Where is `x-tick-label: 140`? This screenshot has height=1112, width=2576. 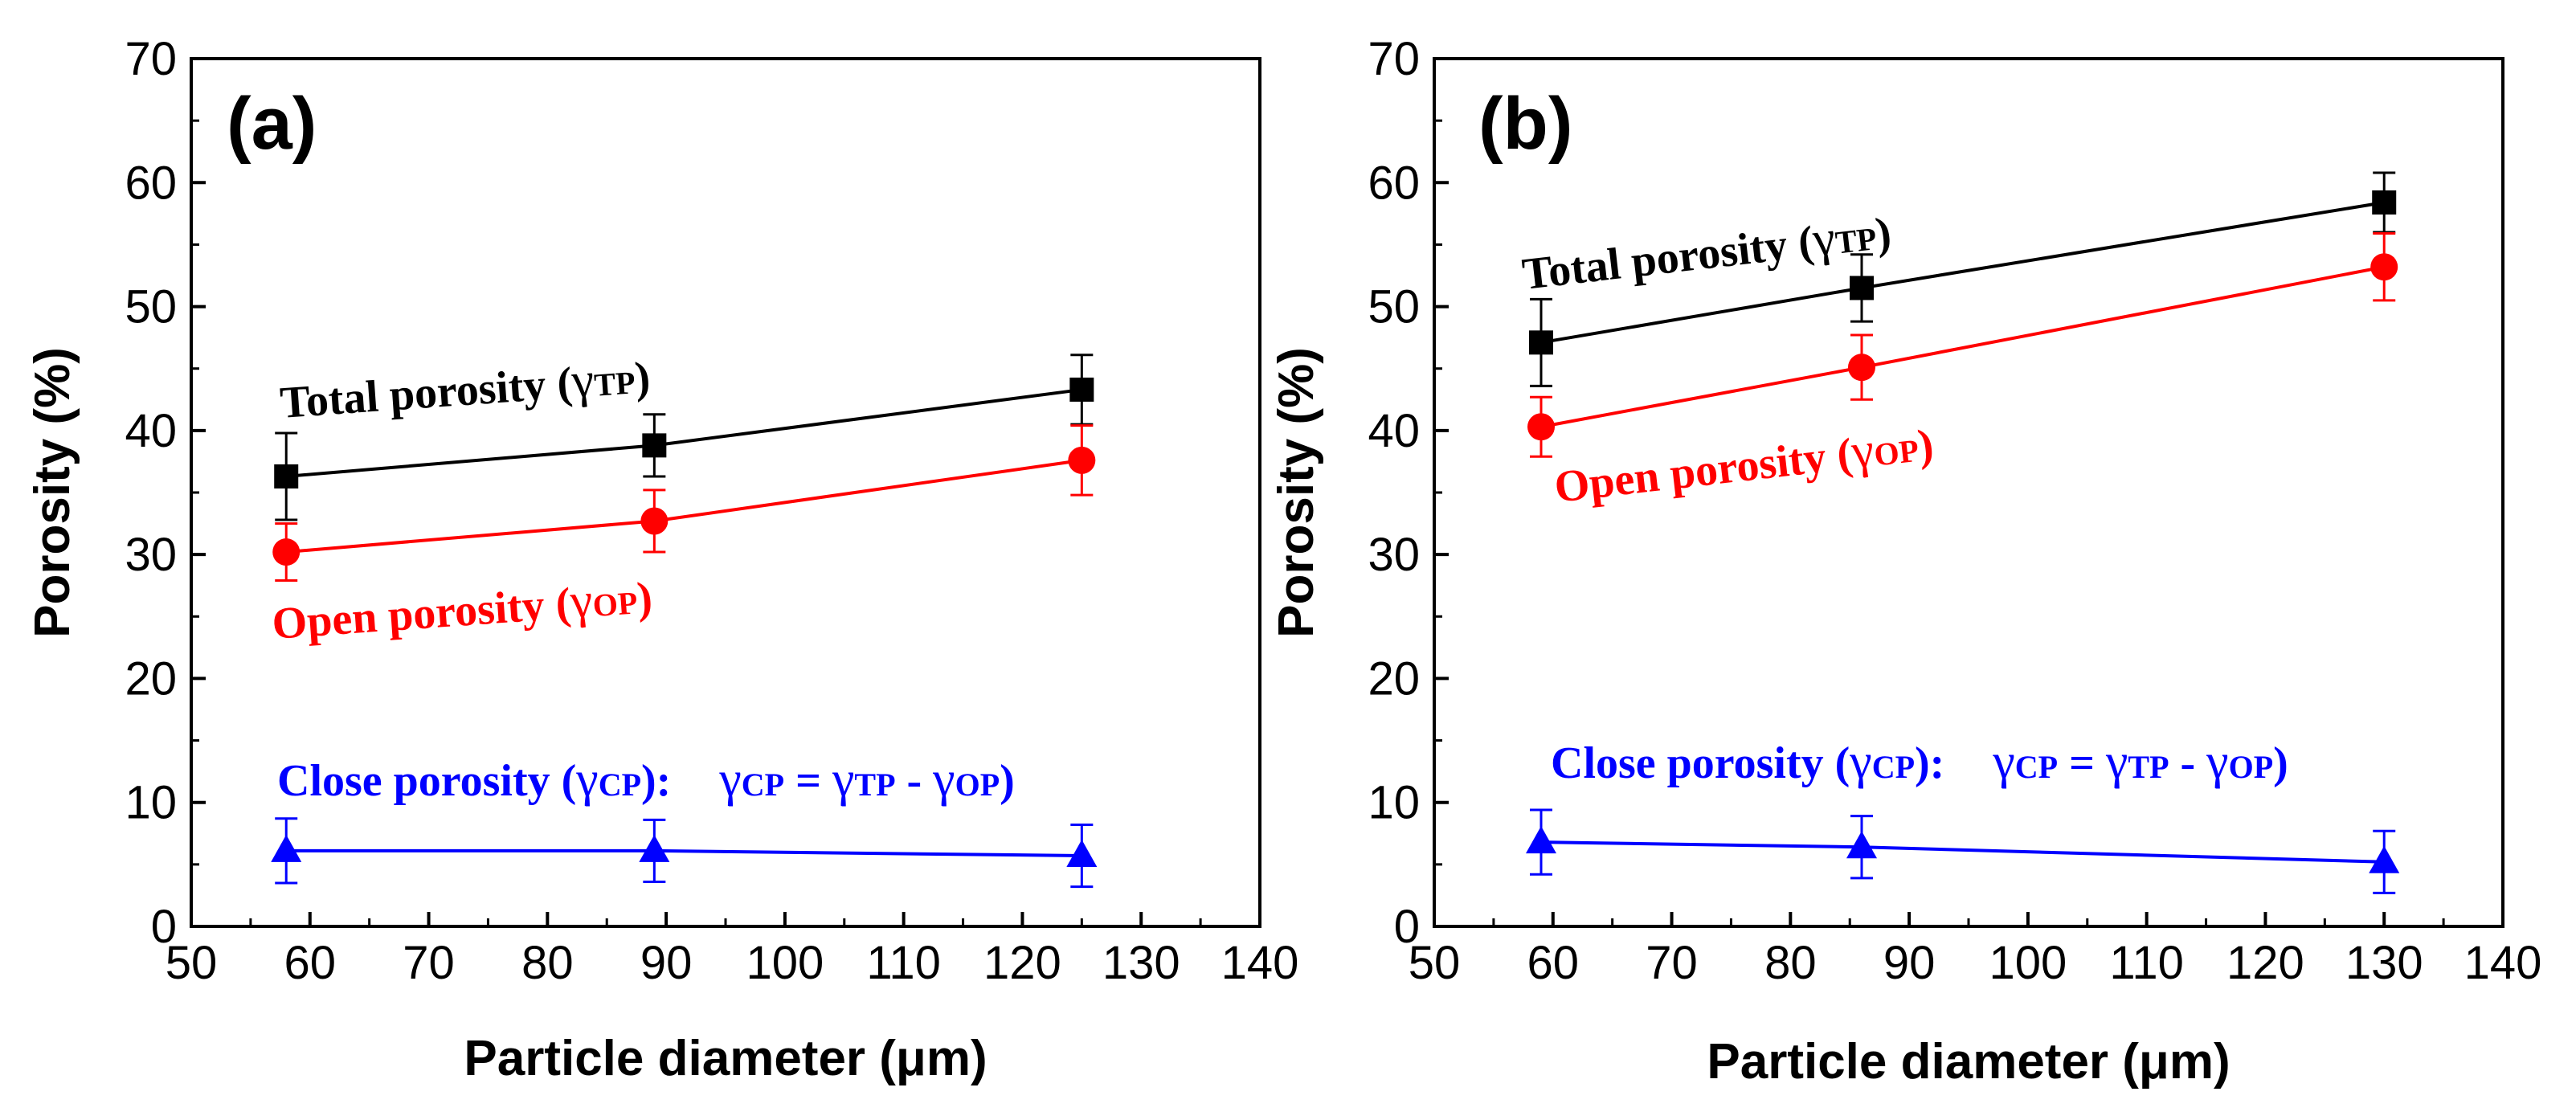 x-tick-label: 140 is located at coordinates (1260, 963).